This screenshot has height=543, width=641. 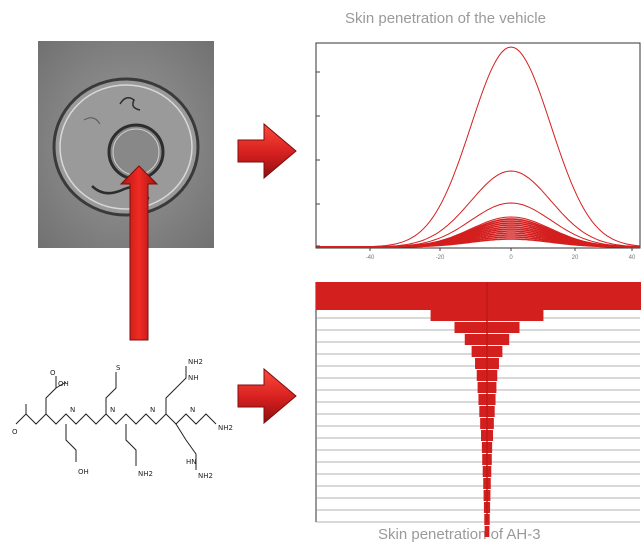 What do you see at coordinates (193, 378) in the screenshot?
I see `atom-label: NH` at bounding box center [193, 378].